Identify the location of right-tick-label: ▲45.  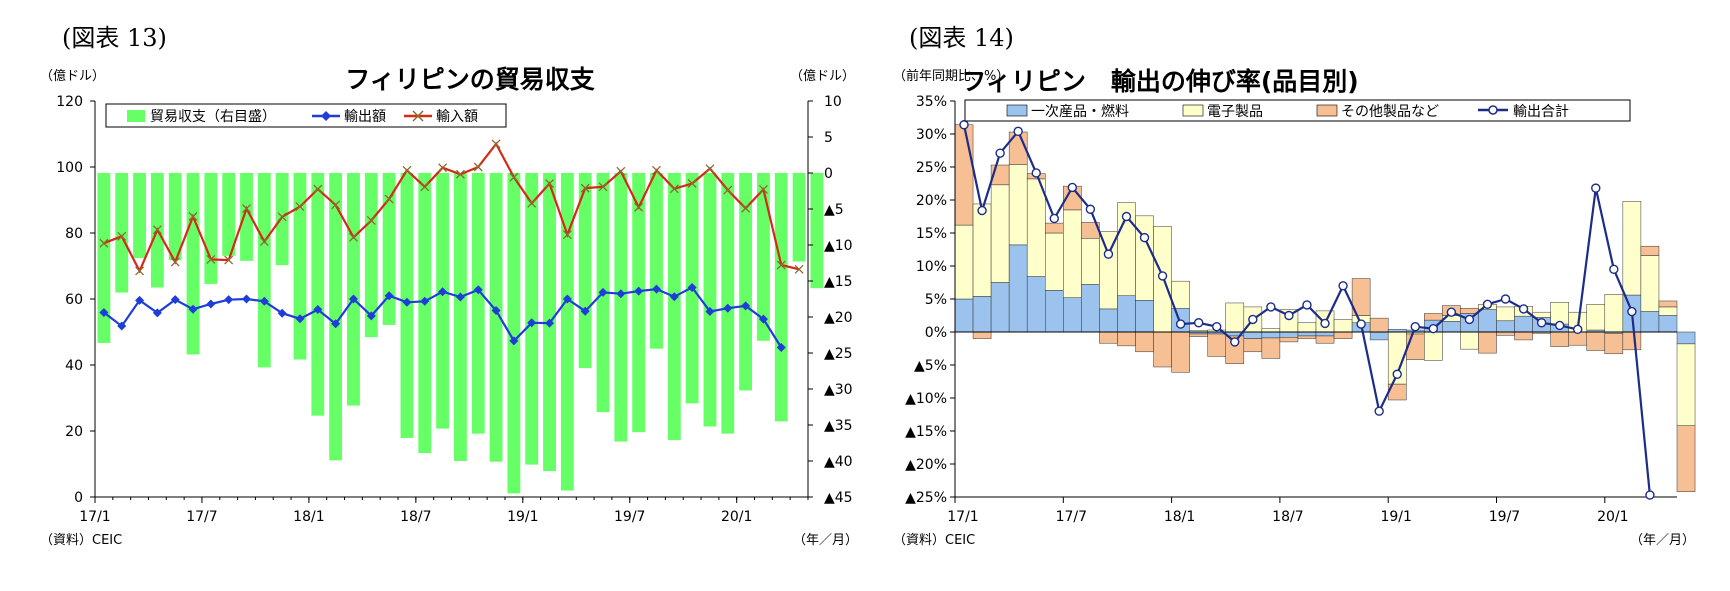
(838, 498).